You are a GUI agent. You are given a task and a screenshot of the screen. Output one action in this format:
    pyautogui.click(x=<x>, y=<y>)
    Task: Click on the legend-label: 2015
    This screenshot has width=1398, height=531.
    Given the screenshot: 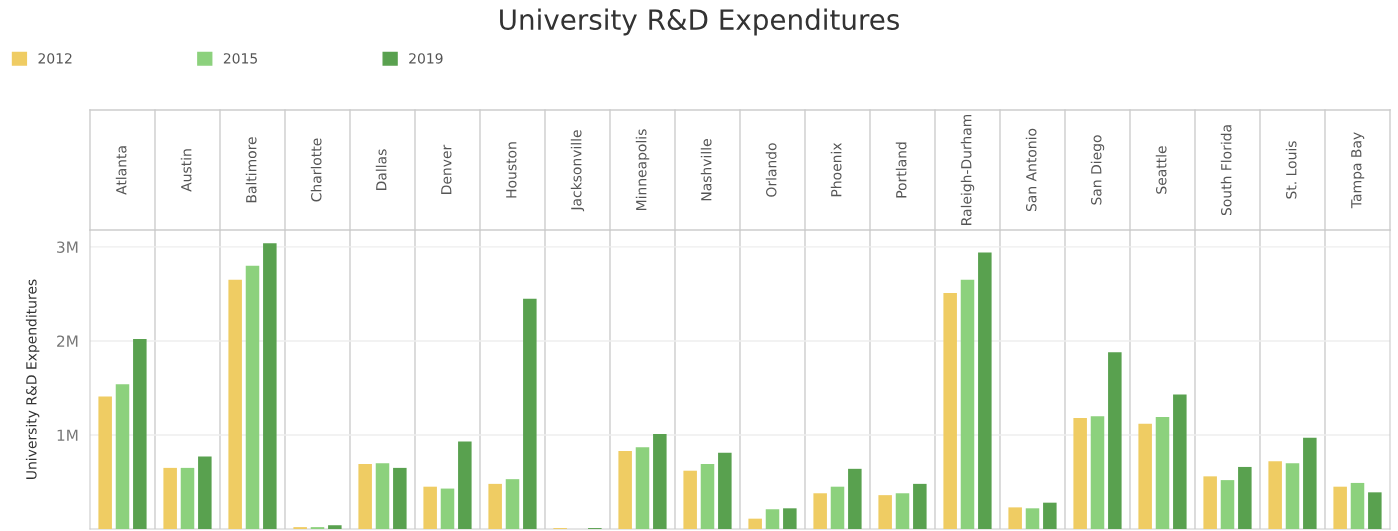 What is the action you would take?
    pyautogui.click(x=240, y=58)
    